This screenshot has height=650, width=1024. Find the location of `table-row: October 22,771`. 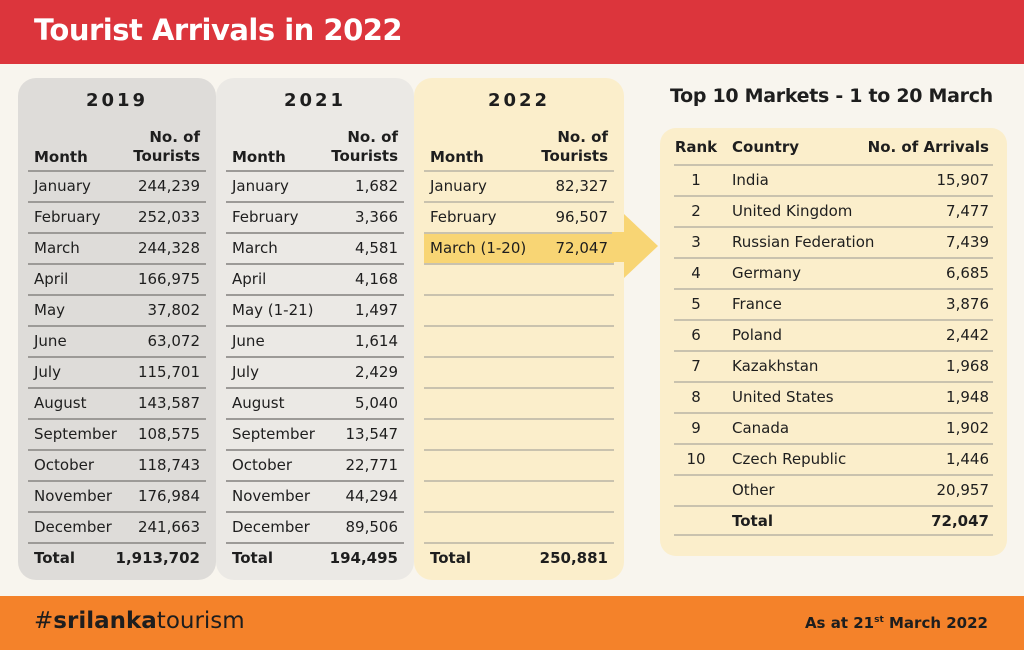

table-row: October 22,771 is located at coordinates (315, 464).